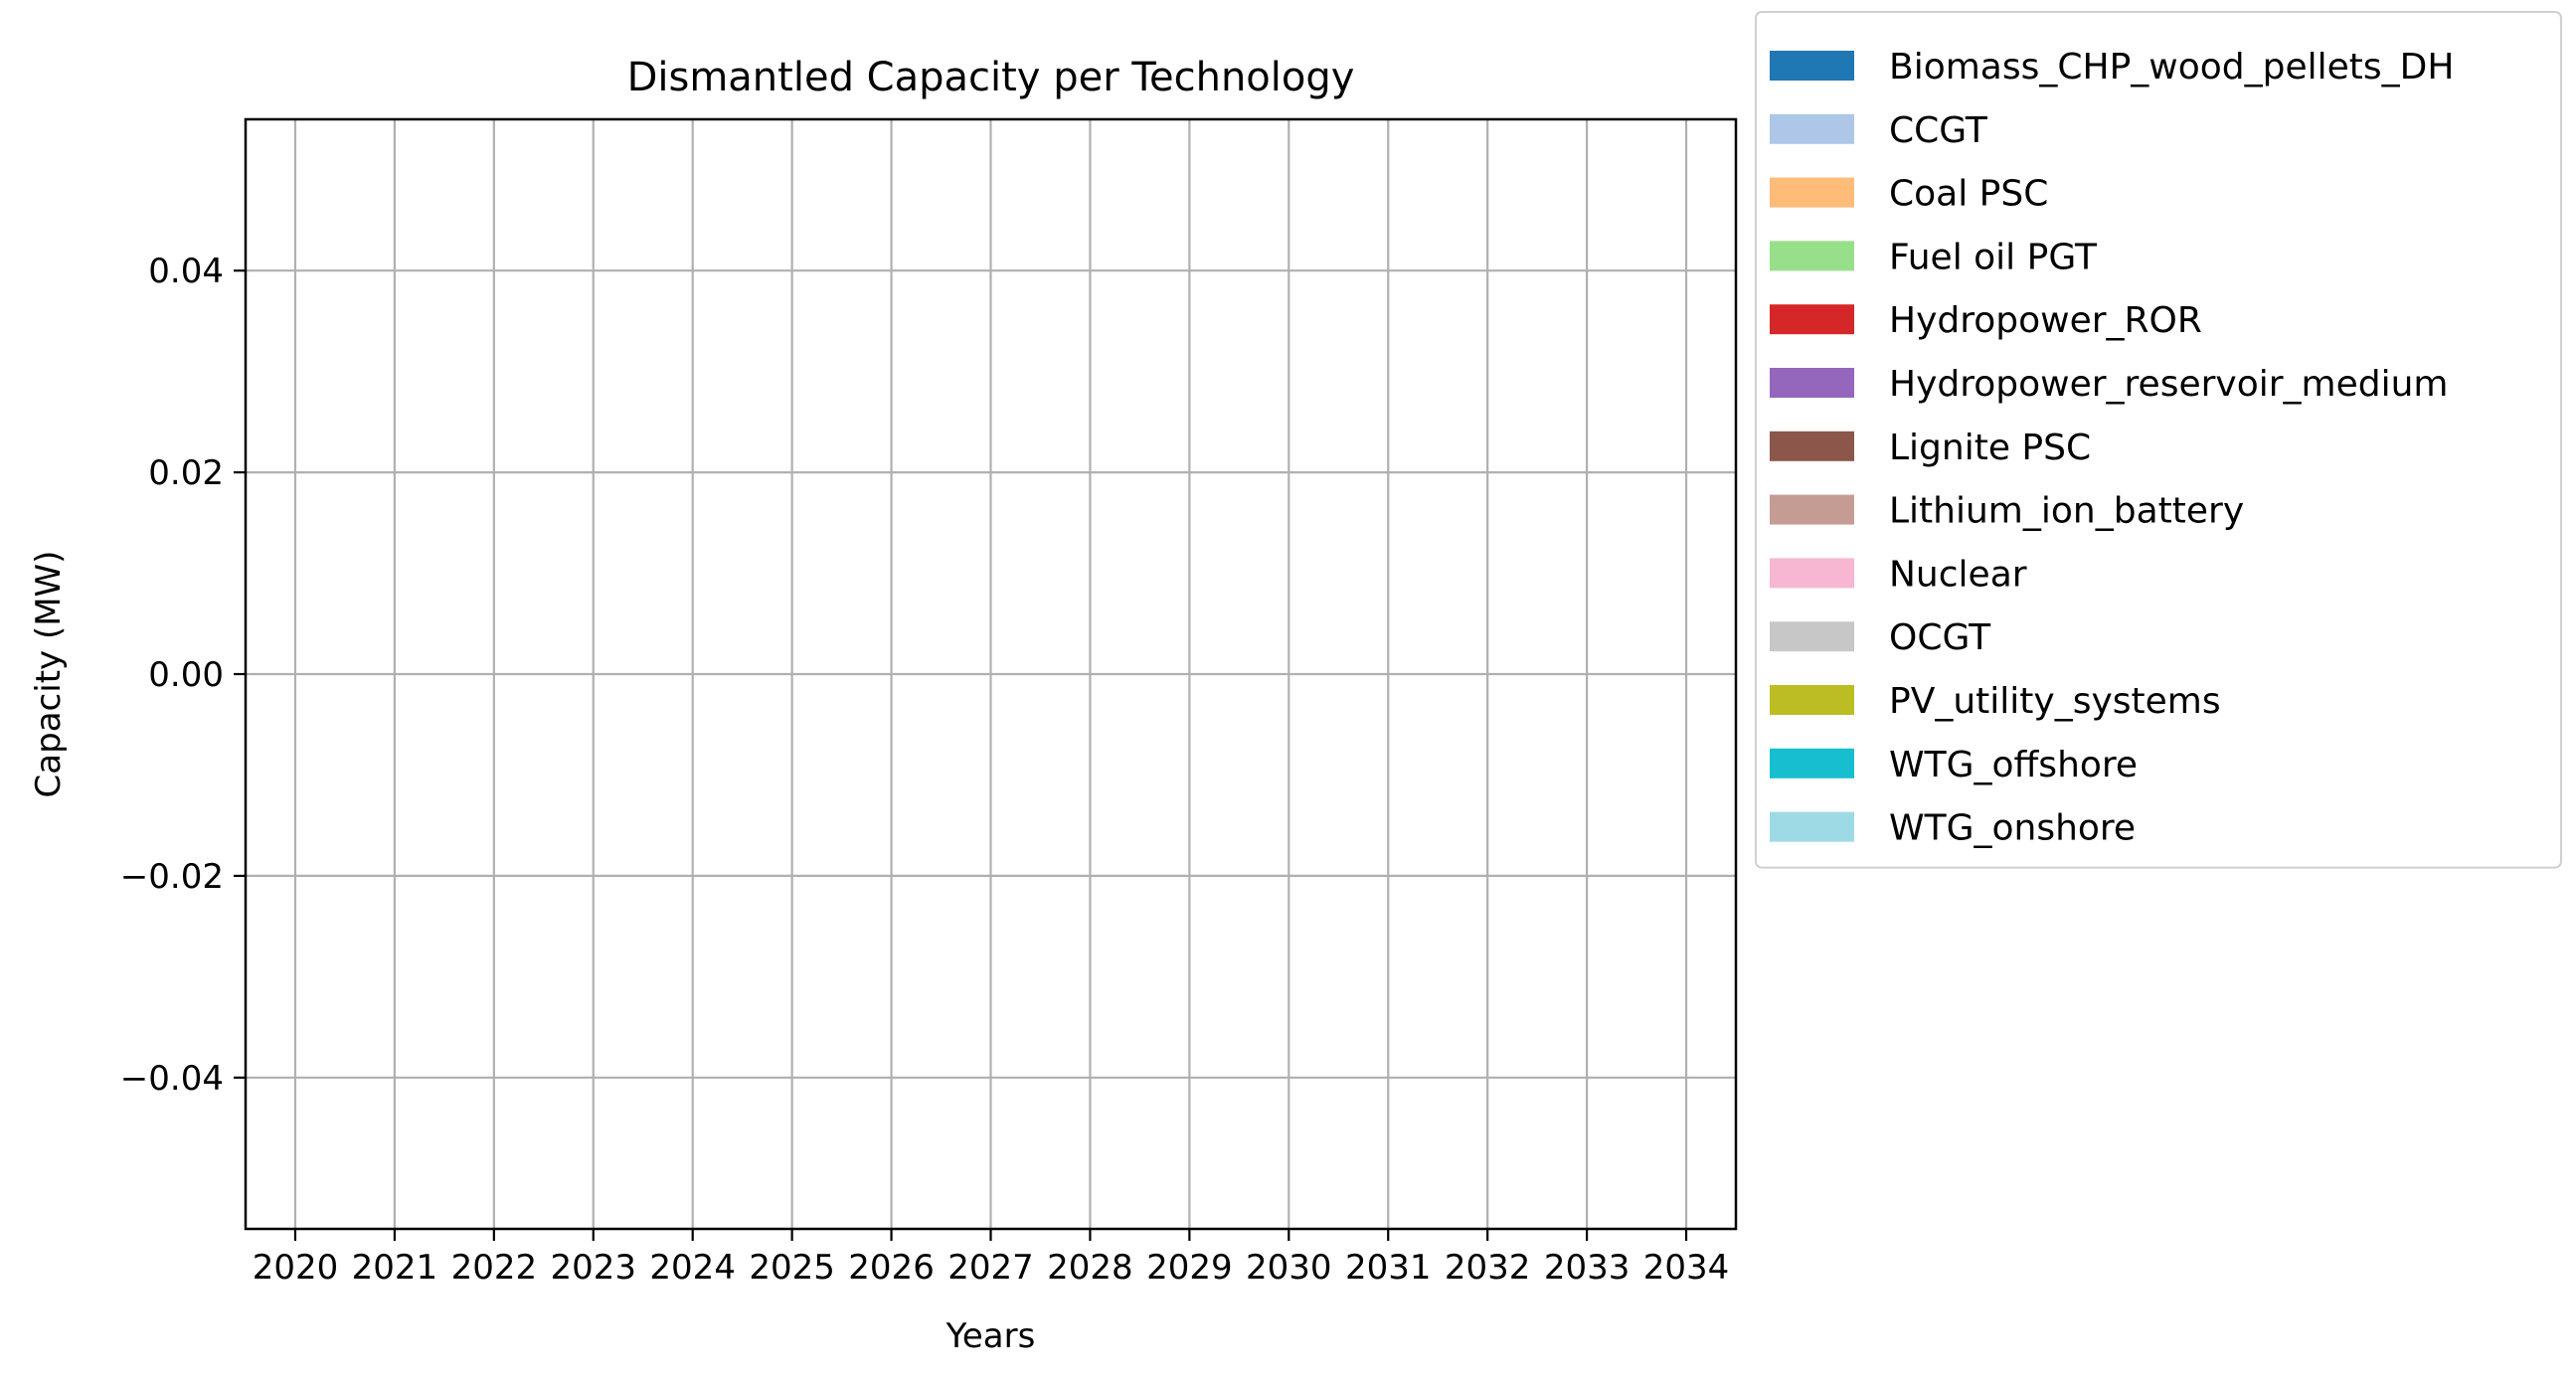  I want to click on legend-label: Biomass_CHP_wood_pellets_DH, so click(2171, 67).